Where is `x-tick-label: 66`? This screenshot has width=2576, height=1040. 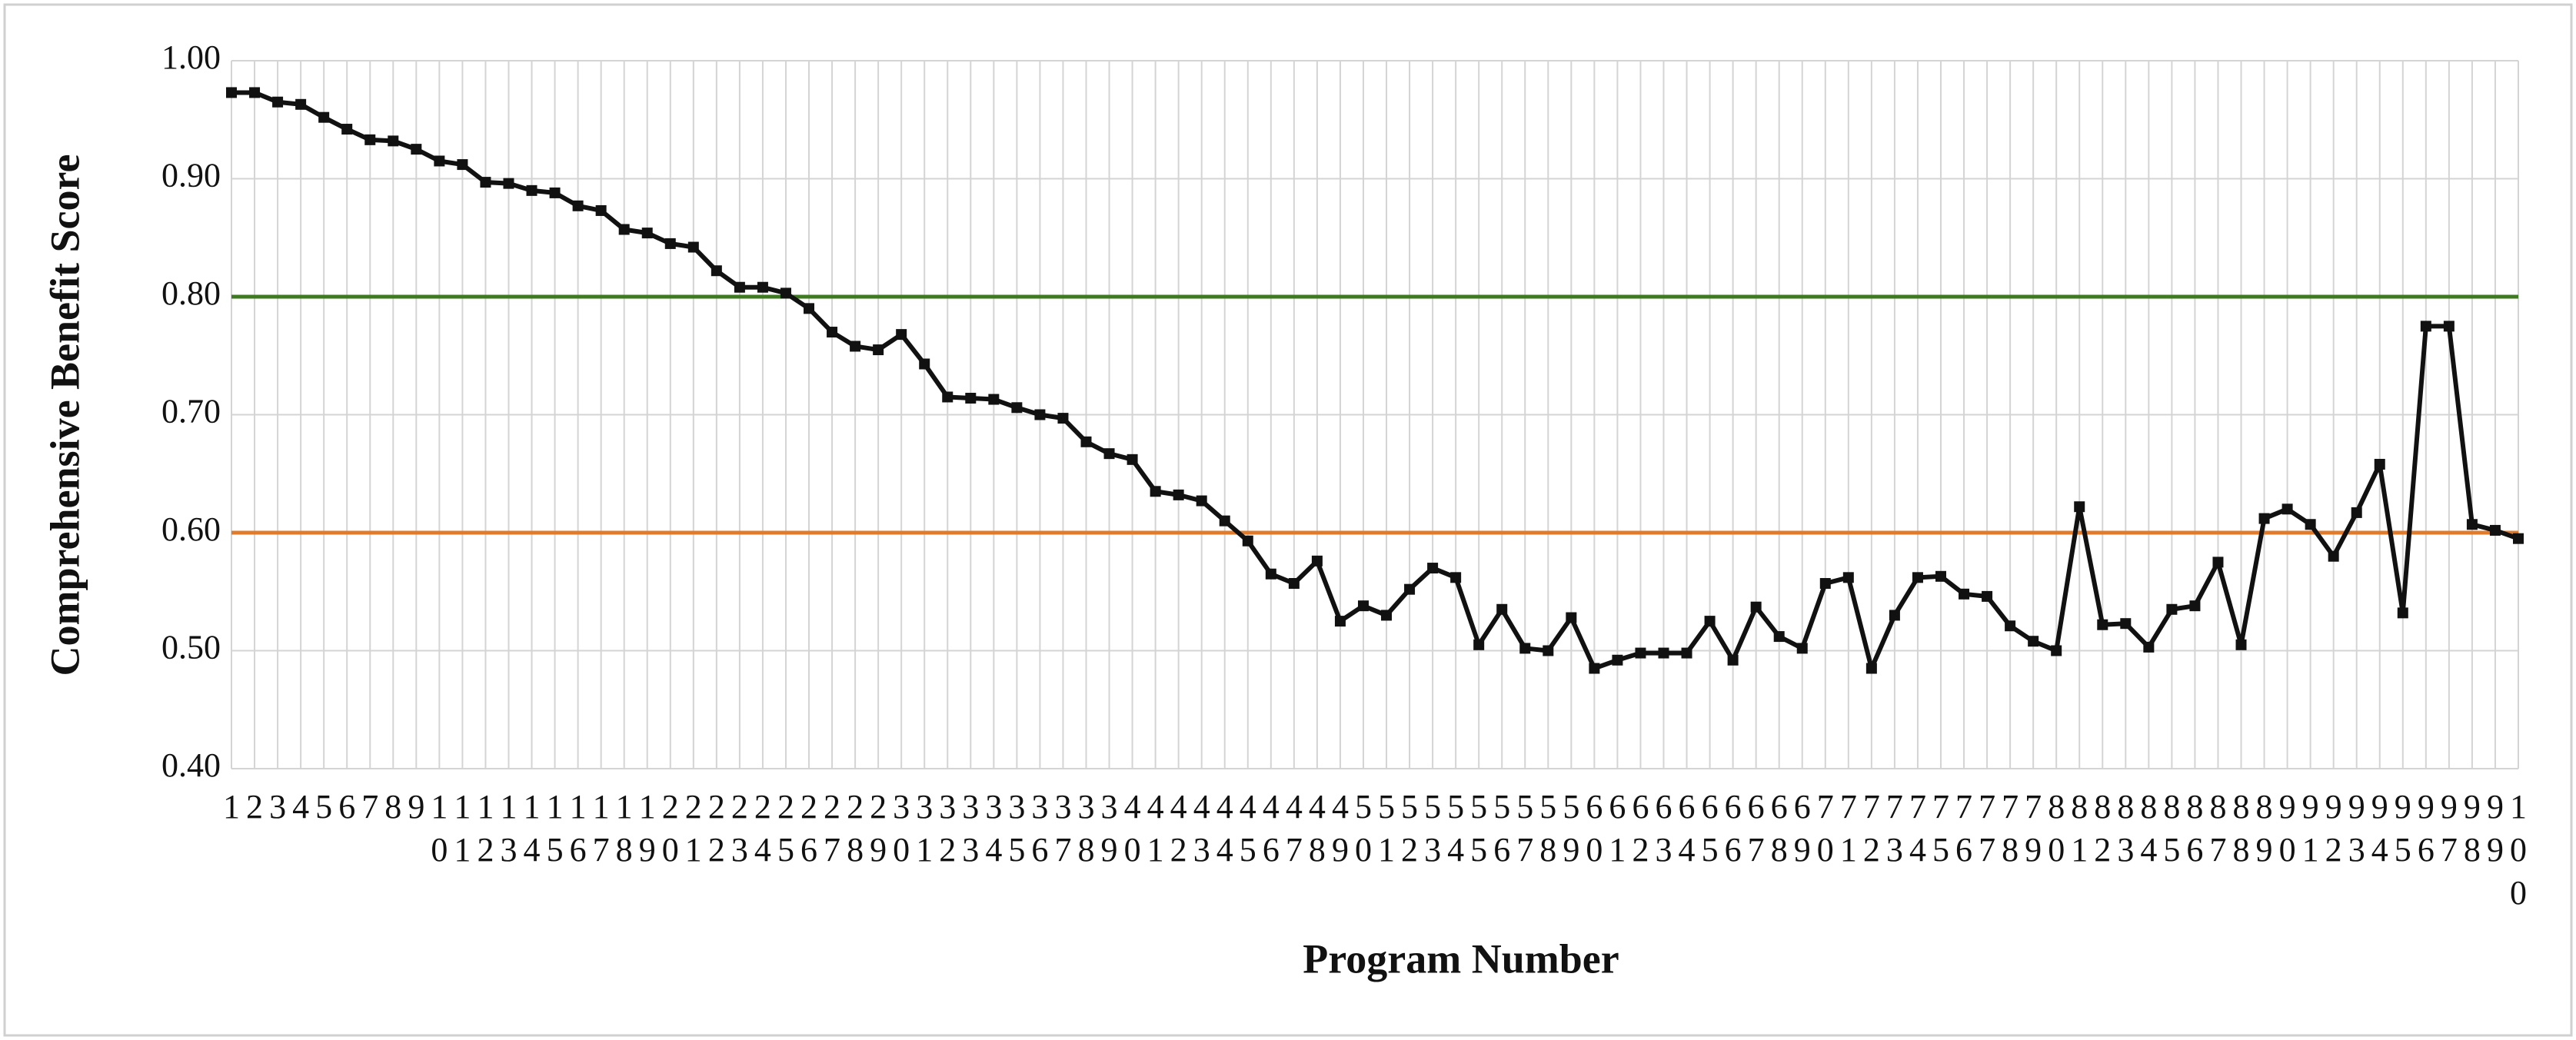
x-tick-label: 66 is located at coordinates (1733, 828).